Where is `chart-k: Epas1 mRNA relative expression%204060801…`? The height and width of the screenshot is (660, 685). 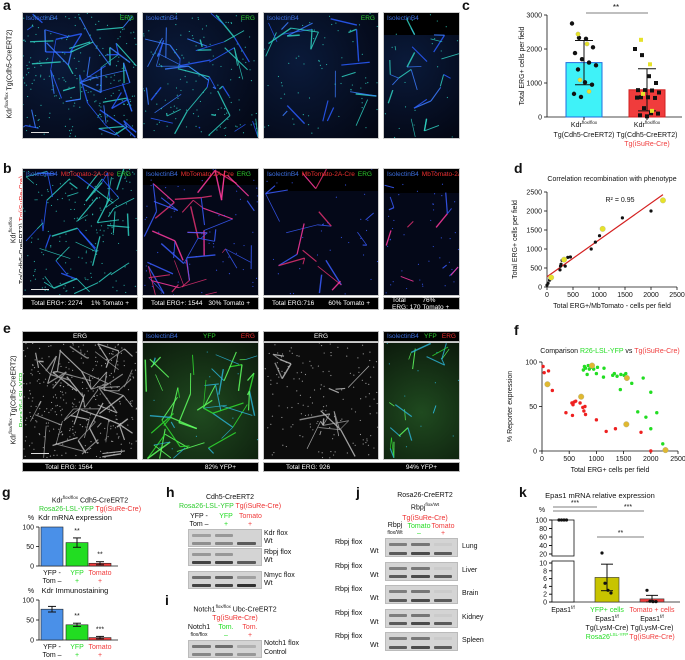 chart-k: Epas1 mRNA relative expression%204060801… is located at coordinates (607, 566).